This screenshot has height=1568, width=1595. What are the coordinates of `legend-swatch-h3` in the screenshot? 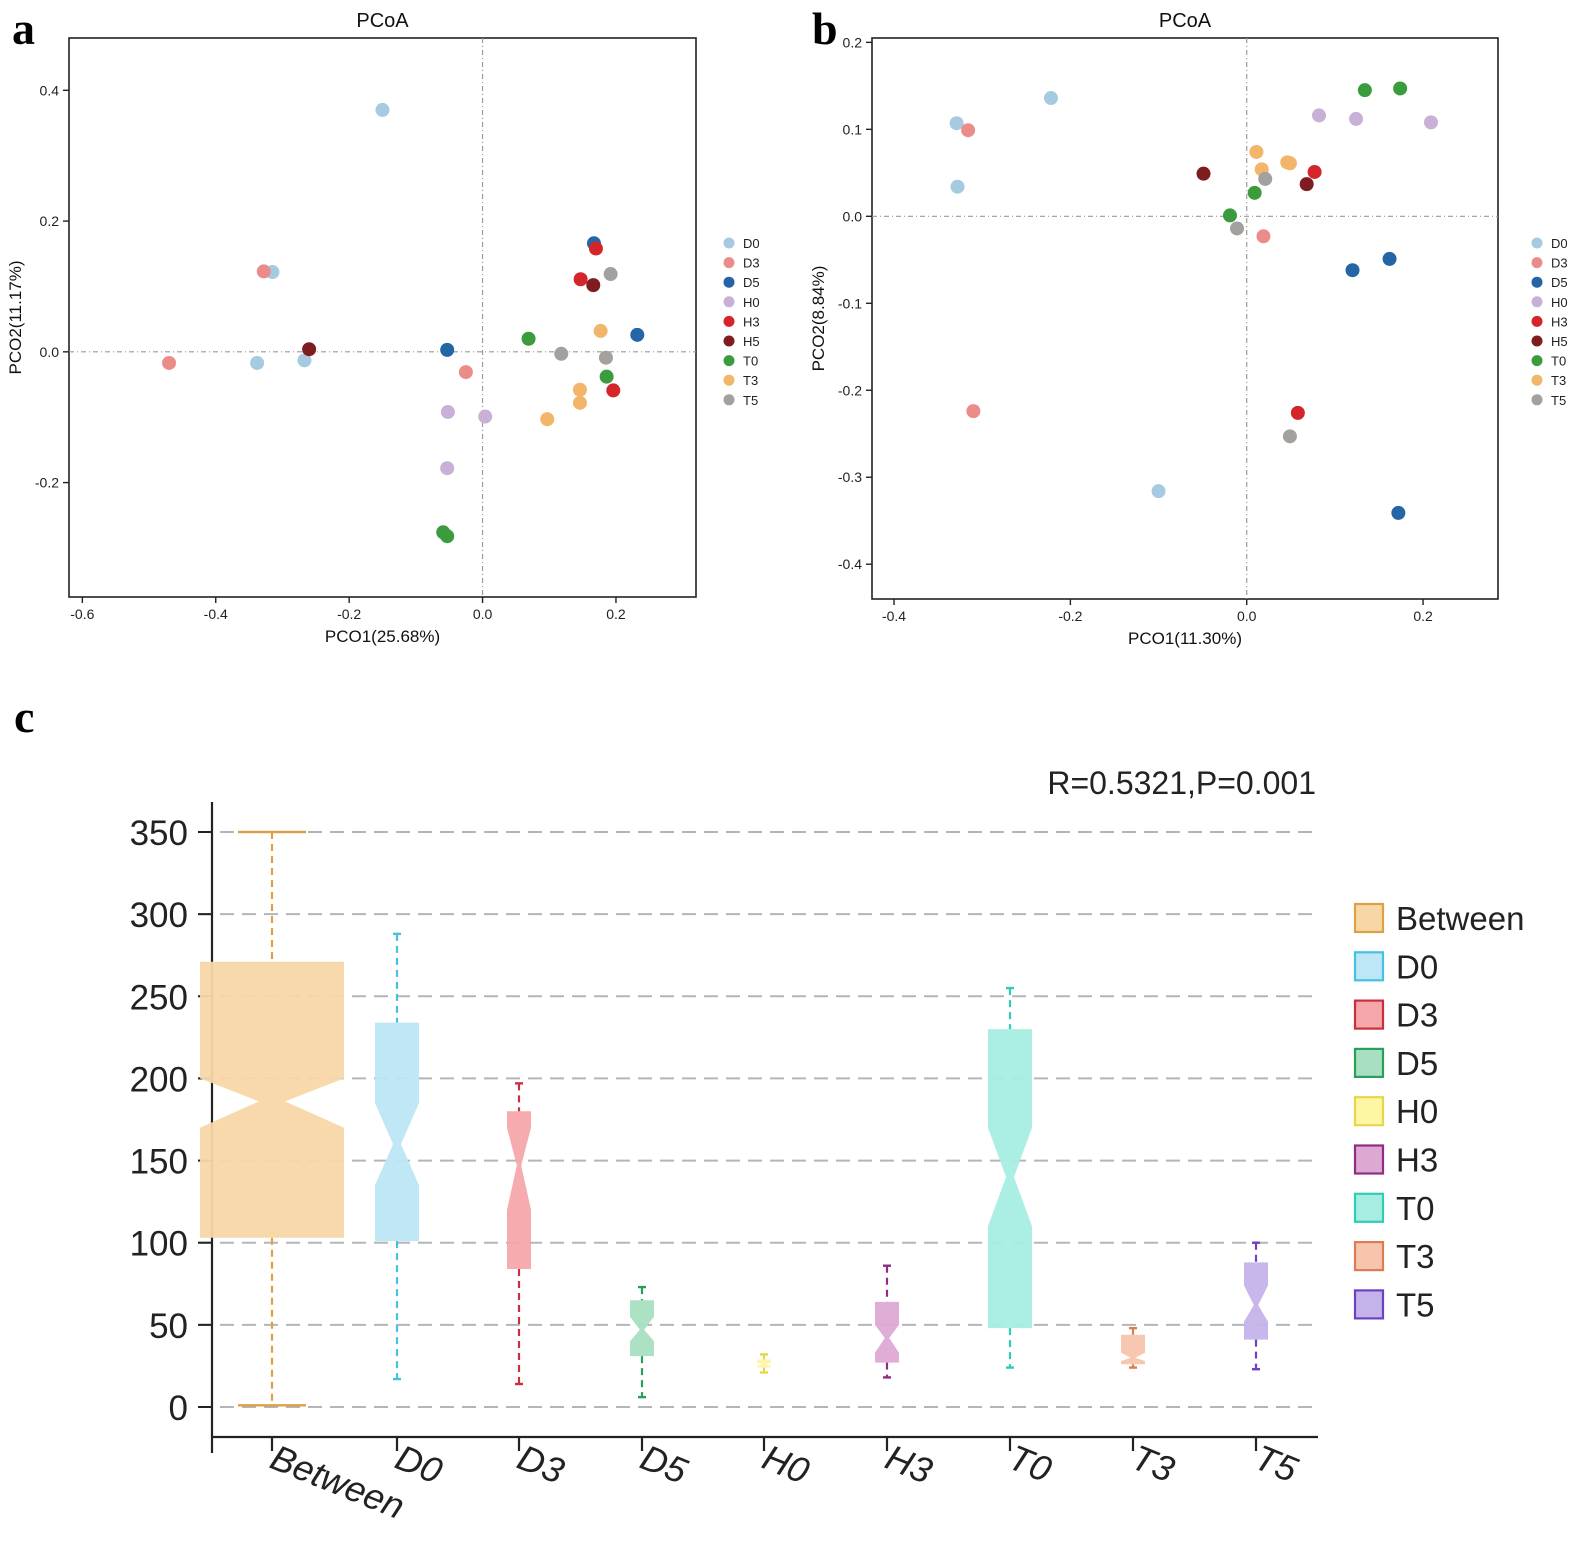 It's located at (1369, 1159).